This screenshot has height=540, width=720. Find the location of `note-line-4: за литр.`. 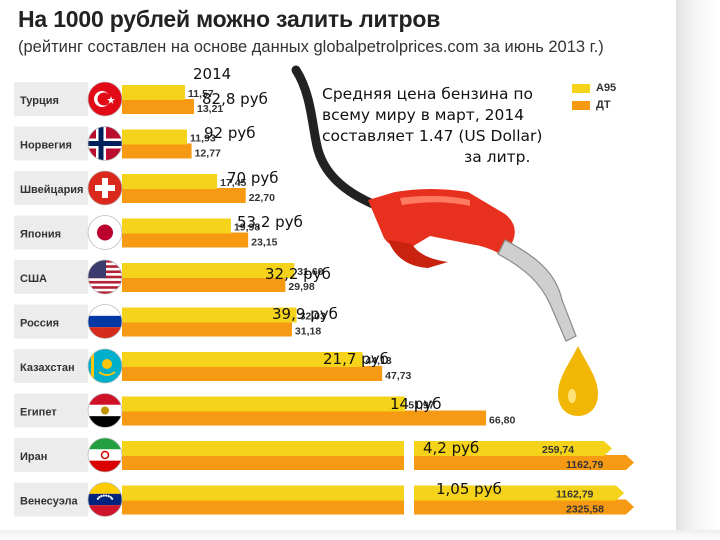

note-line-4: за литр. is located at coordinates (497, 157).